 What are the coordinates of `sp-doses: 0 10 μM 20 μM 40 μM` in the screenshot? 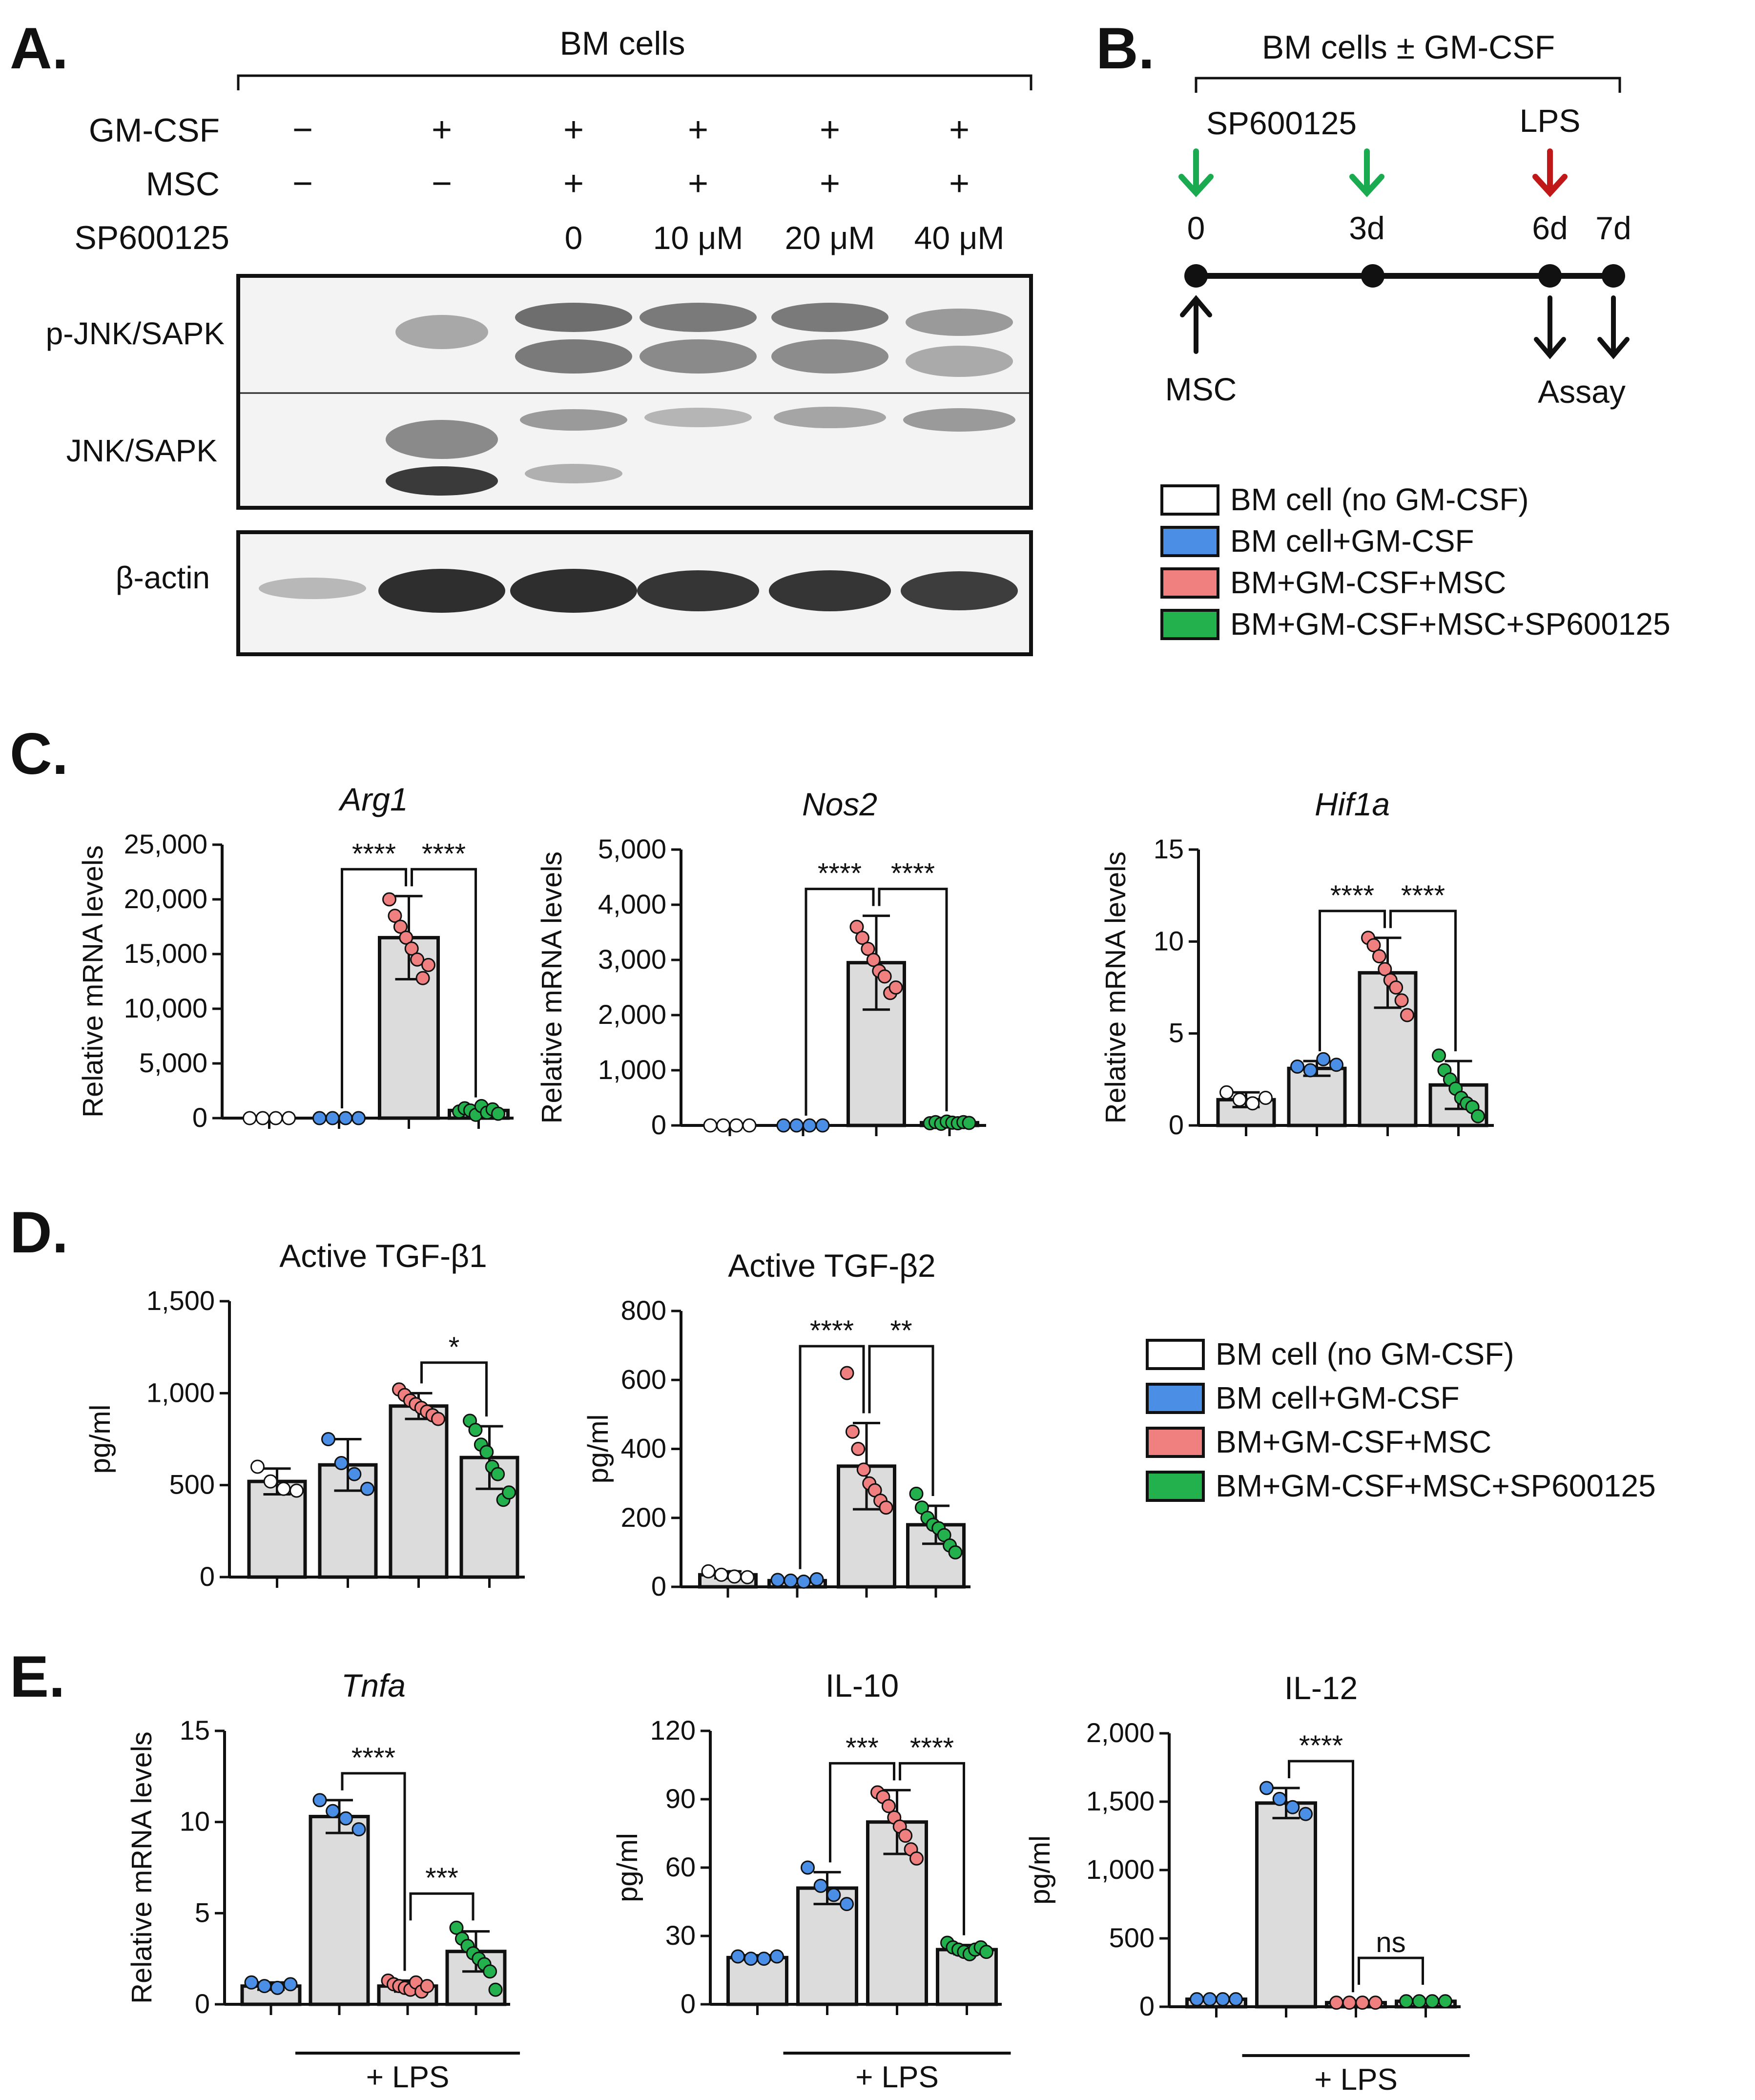 It's located at (785, 238).